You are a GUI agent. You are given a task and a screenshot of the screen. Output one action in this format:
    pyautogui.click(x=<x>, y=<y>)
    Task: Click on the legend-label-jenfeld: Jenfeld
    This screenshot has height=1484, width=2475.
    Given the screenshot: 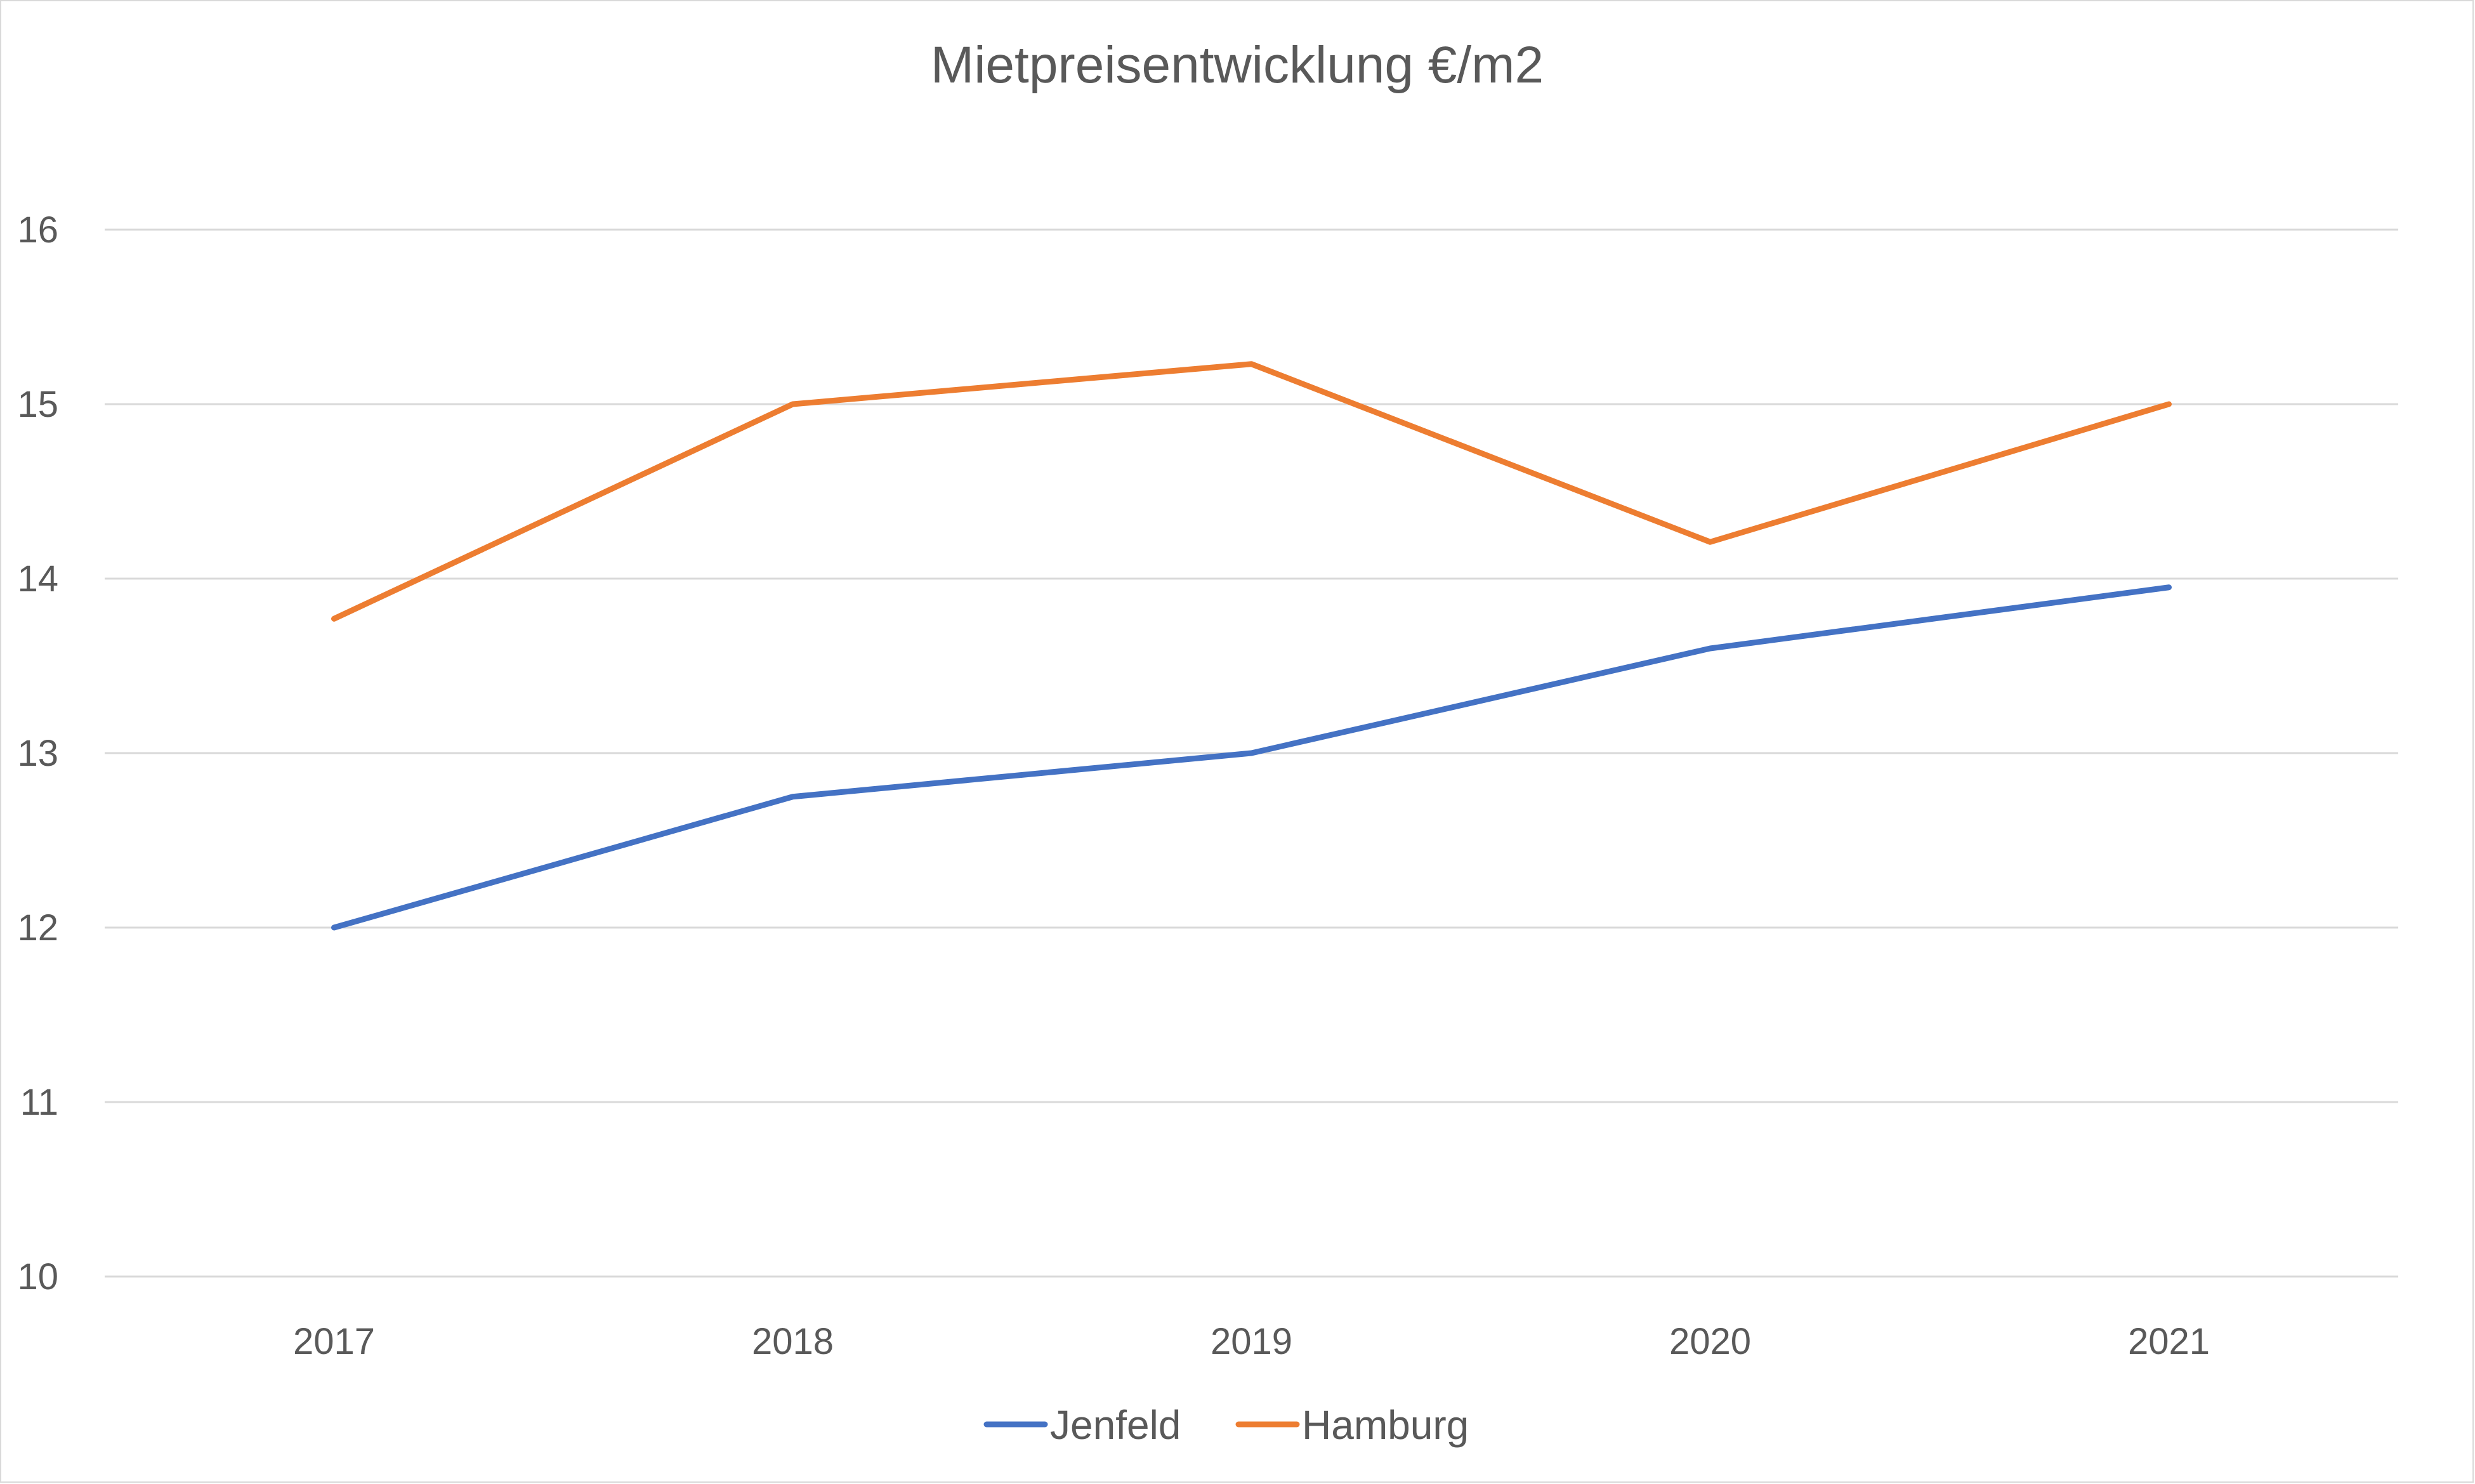 What is the action you would take?
    pyautogui.click(x=1115, y=1425)
    